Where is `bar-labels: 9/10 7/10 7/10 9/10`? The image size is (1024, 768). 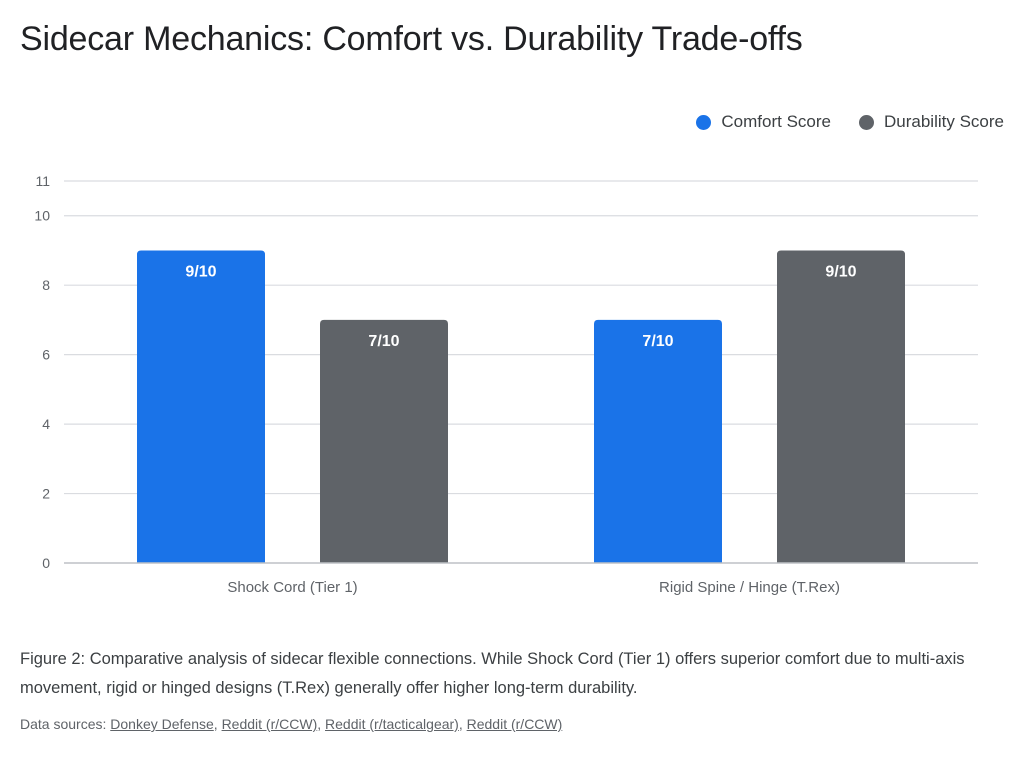
bar-labels: 9/10 7/10 7/10 9/10 is located at coordinates (520, 306).